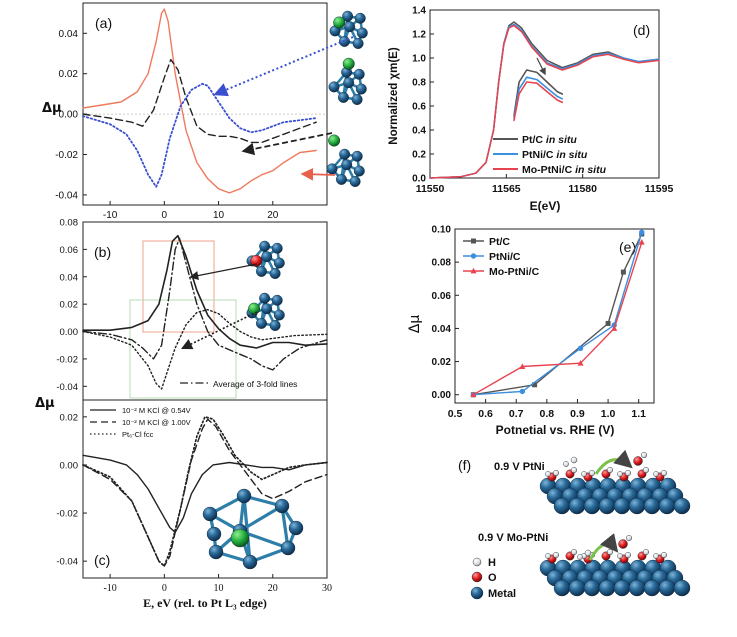 Image resolution: width=737 pixels, height=637 pixels. Describe the element at coordinates (627, 247) in the screenshot. I see `panel-e-label: (e)` at that location.